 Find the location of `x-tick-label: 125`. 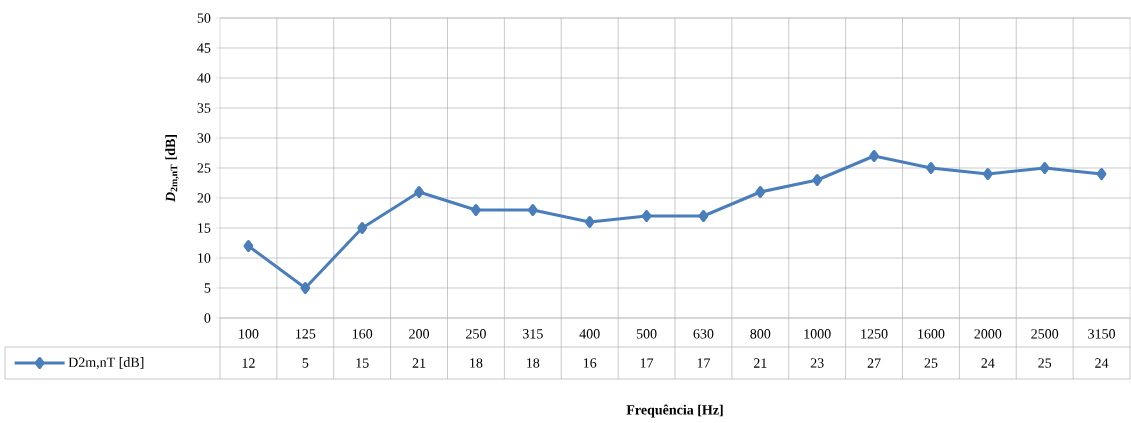

x-tick-label: 125 is located at coordinates (306, 334).